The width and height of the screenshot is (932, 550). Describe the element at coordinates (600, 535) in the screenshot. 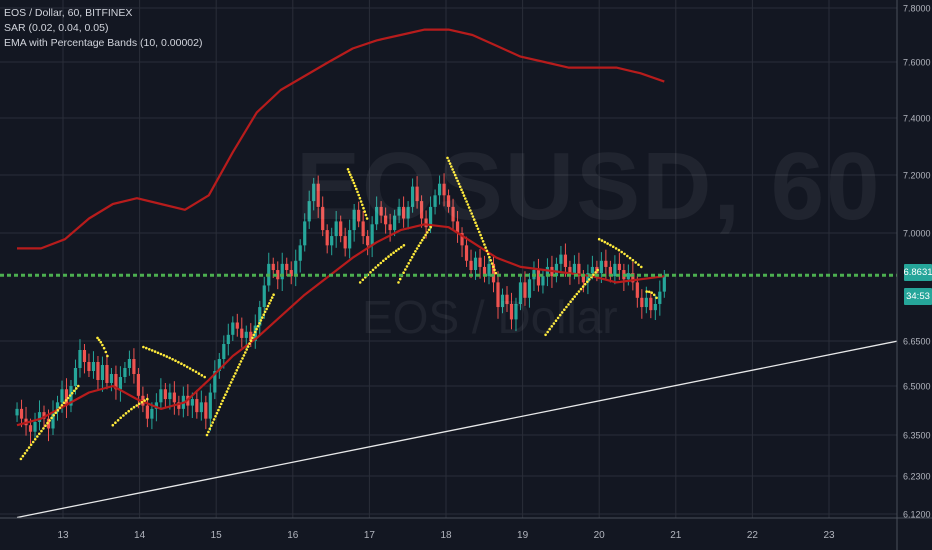

I see `x-tick-label: 20` at that location.